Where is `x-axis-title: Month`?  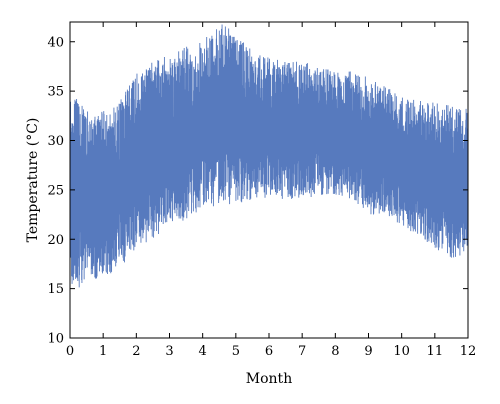 x-axis-title: Month is located at coordinates (269, 379).